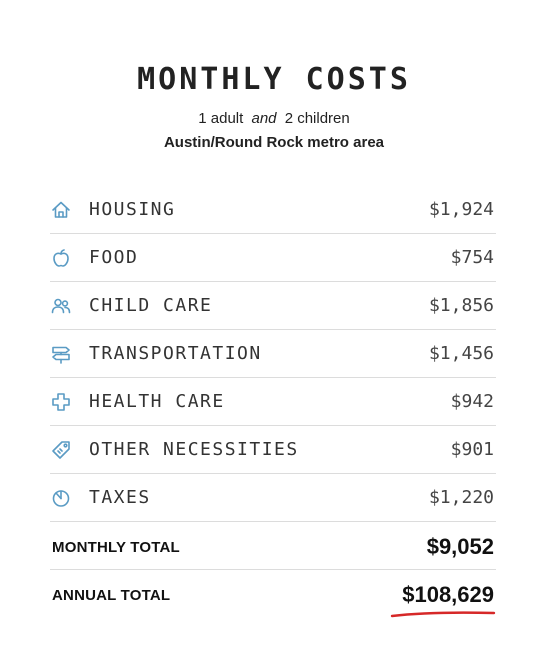  Describe the element at coordinates (461, 209) in the screenshot. I see `cost-amount: $1,924` at that location.